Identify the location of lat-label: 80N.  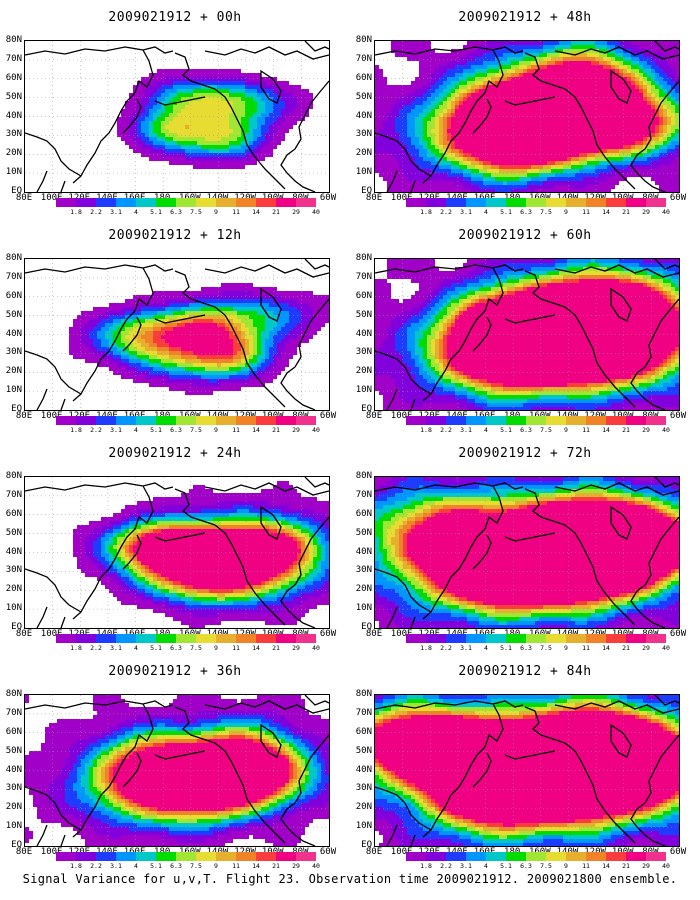
(13, 40).